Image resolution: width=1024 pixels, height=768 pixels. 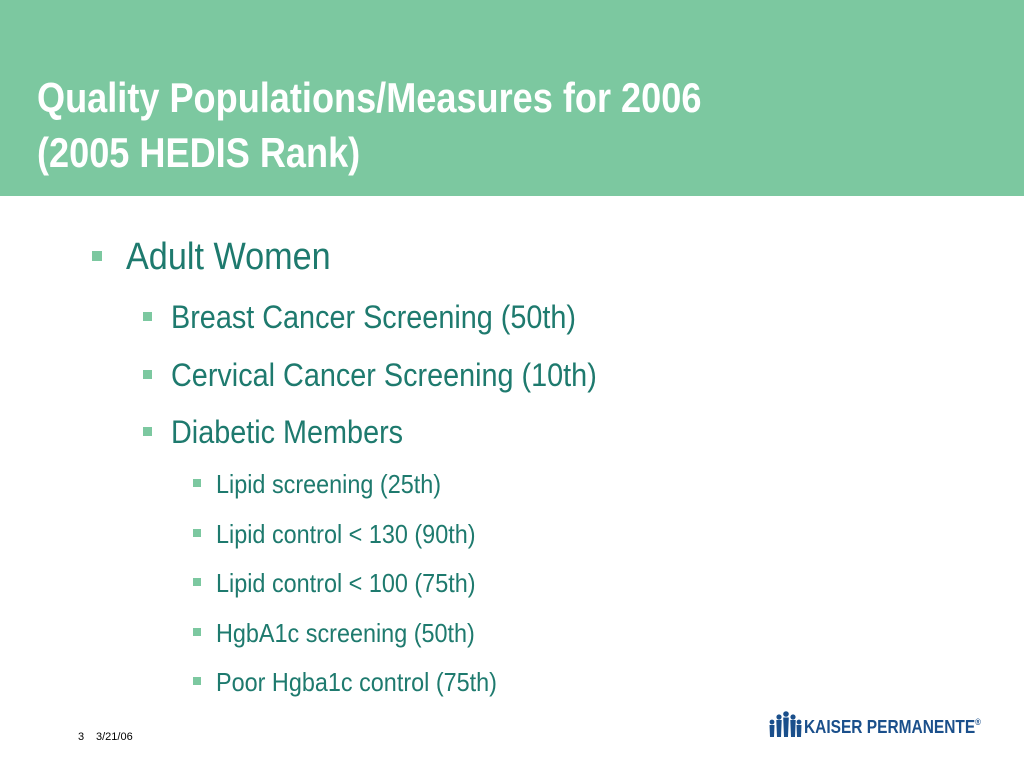 I want to click on logo-wordmark: KAISER PERMANENTE®, so click(x=892, y=727).